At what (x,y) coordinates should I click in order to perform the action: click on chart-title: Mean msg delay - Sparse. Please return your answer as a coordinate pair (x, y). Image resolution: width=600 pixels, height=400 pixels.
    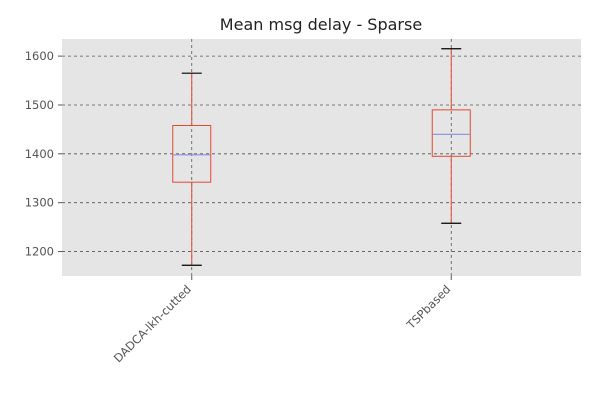
    Looking at the image, I should click on (321, 24).